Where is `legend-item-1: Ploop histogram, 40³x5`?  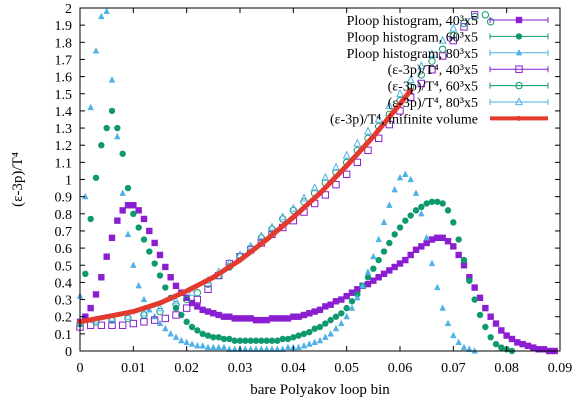
legend-item-1: Ploop histogram, 40³x5 is located at coordinates (448, 21).